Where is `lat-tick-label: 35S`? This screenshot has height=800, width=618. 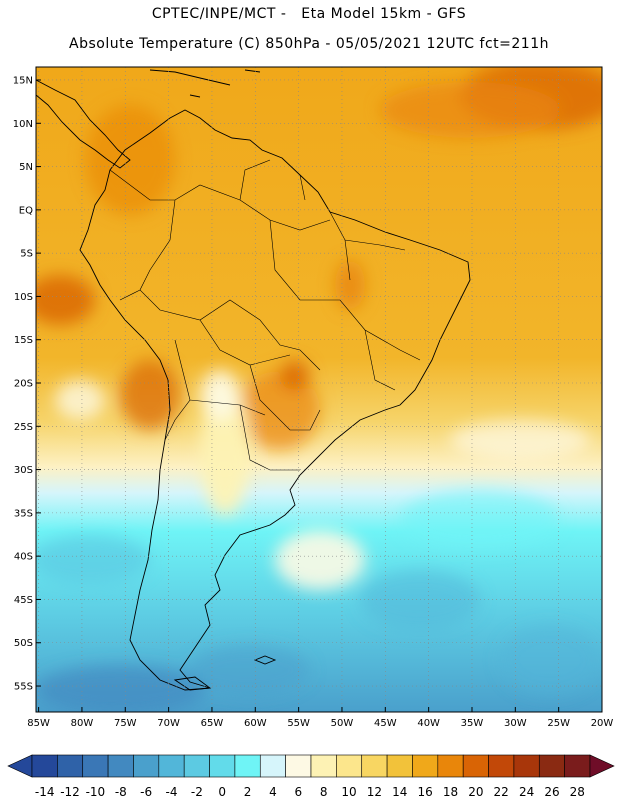 lat-tick-label: 35S is located at coordinates (23, 513).